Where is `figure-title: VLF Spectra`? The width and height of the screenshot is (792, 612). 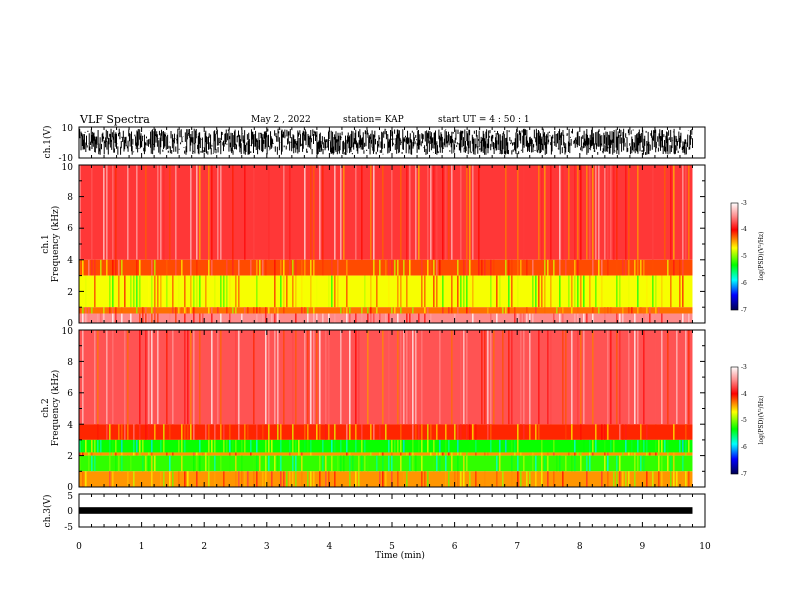 figure-title: VLF Spectra is located at coordinates (114, 119).